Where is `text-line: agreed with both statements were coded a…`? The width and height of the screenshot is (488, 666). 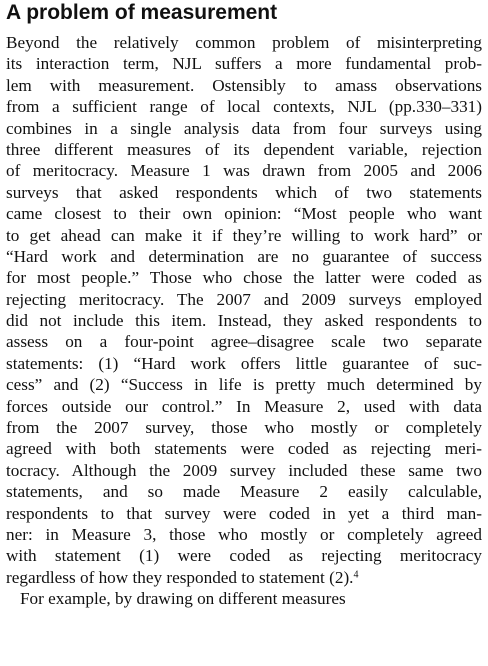
text-line: agreed with both statements were coded a… is located at coordinates (244, 449).